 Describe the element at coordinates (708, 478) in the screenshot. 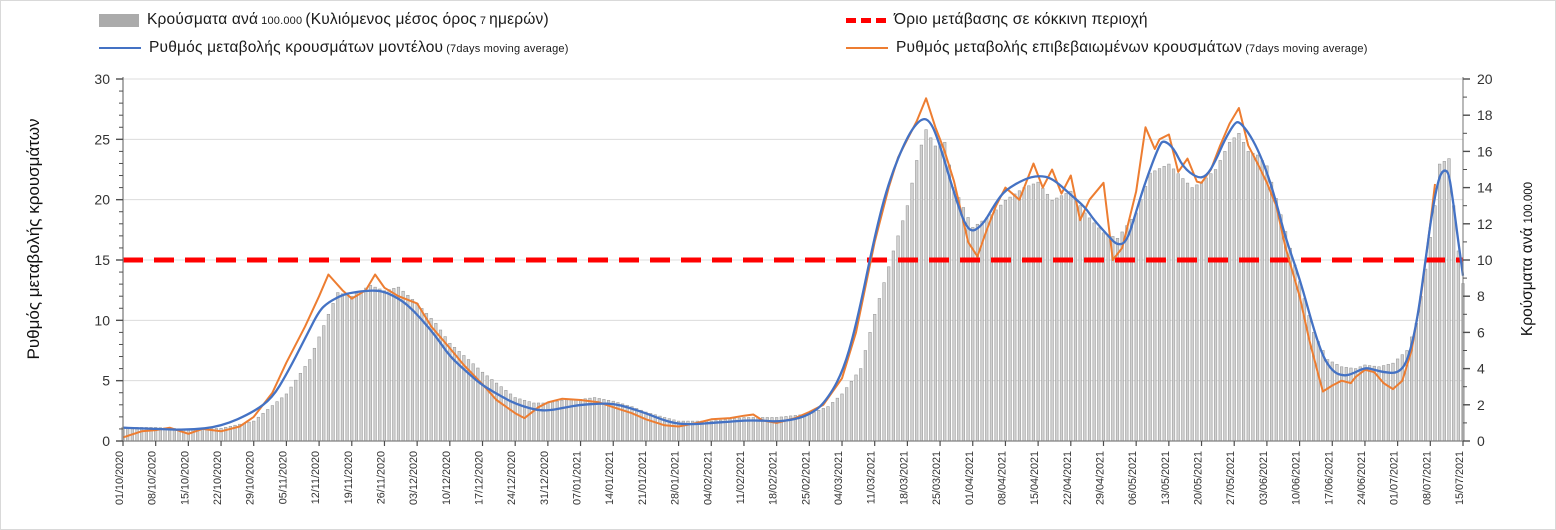

I see `x-axis-label: 04/02/2021` at that location.